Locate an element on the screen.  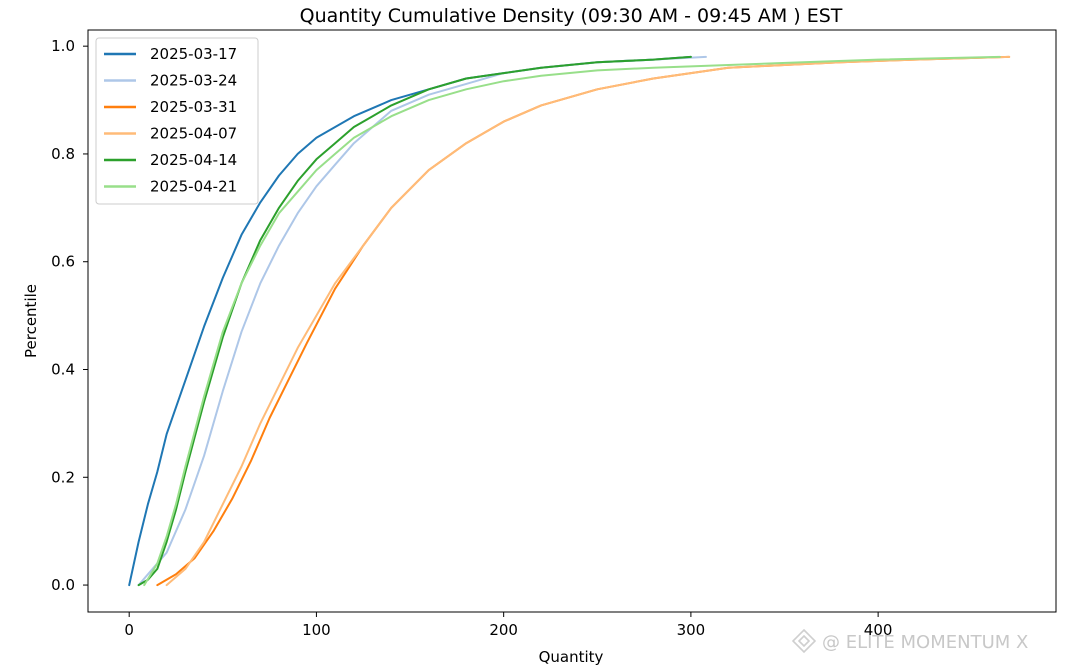
y-tick-label: 0.8 is located at coordinates (63, 154).